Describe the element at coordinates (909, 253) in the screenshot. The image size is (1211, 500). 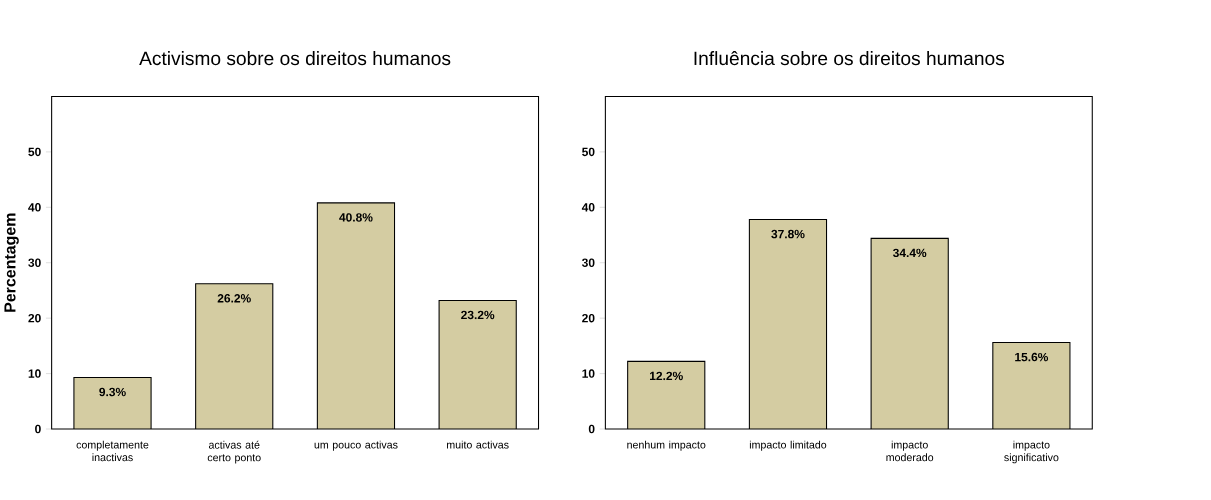
I see `data-label: 34.4%` at that location.